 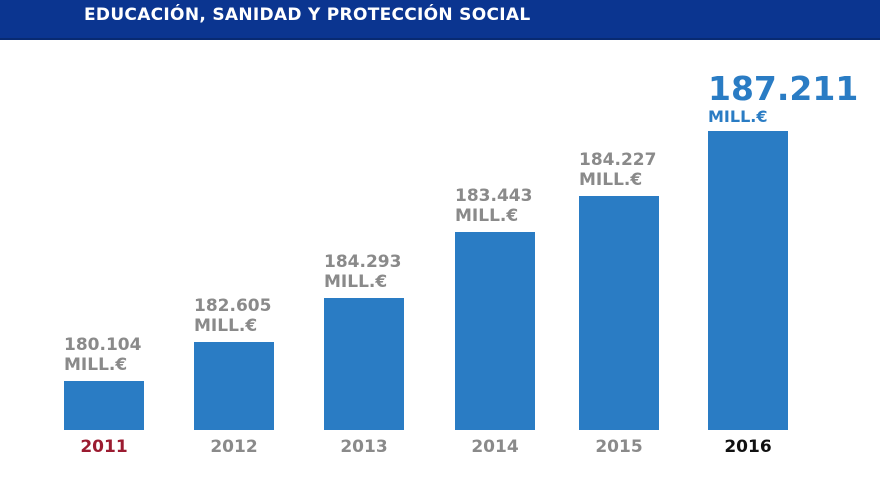 What do you see at coordinates (748, 447) in the screenshot?
I see `x-tick-2016: 2016` at bounding box center [748, 447].